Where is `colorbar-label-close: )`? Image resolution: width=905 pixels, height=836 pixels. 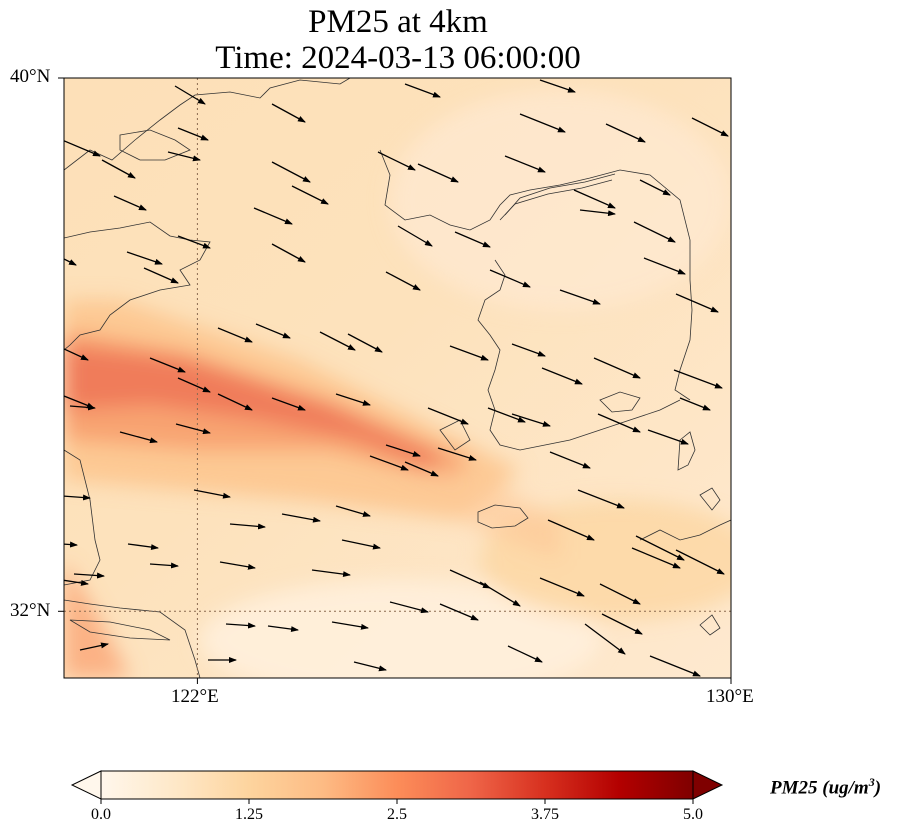
colorbar-label-close: ) is located at coordinates (878, 788).